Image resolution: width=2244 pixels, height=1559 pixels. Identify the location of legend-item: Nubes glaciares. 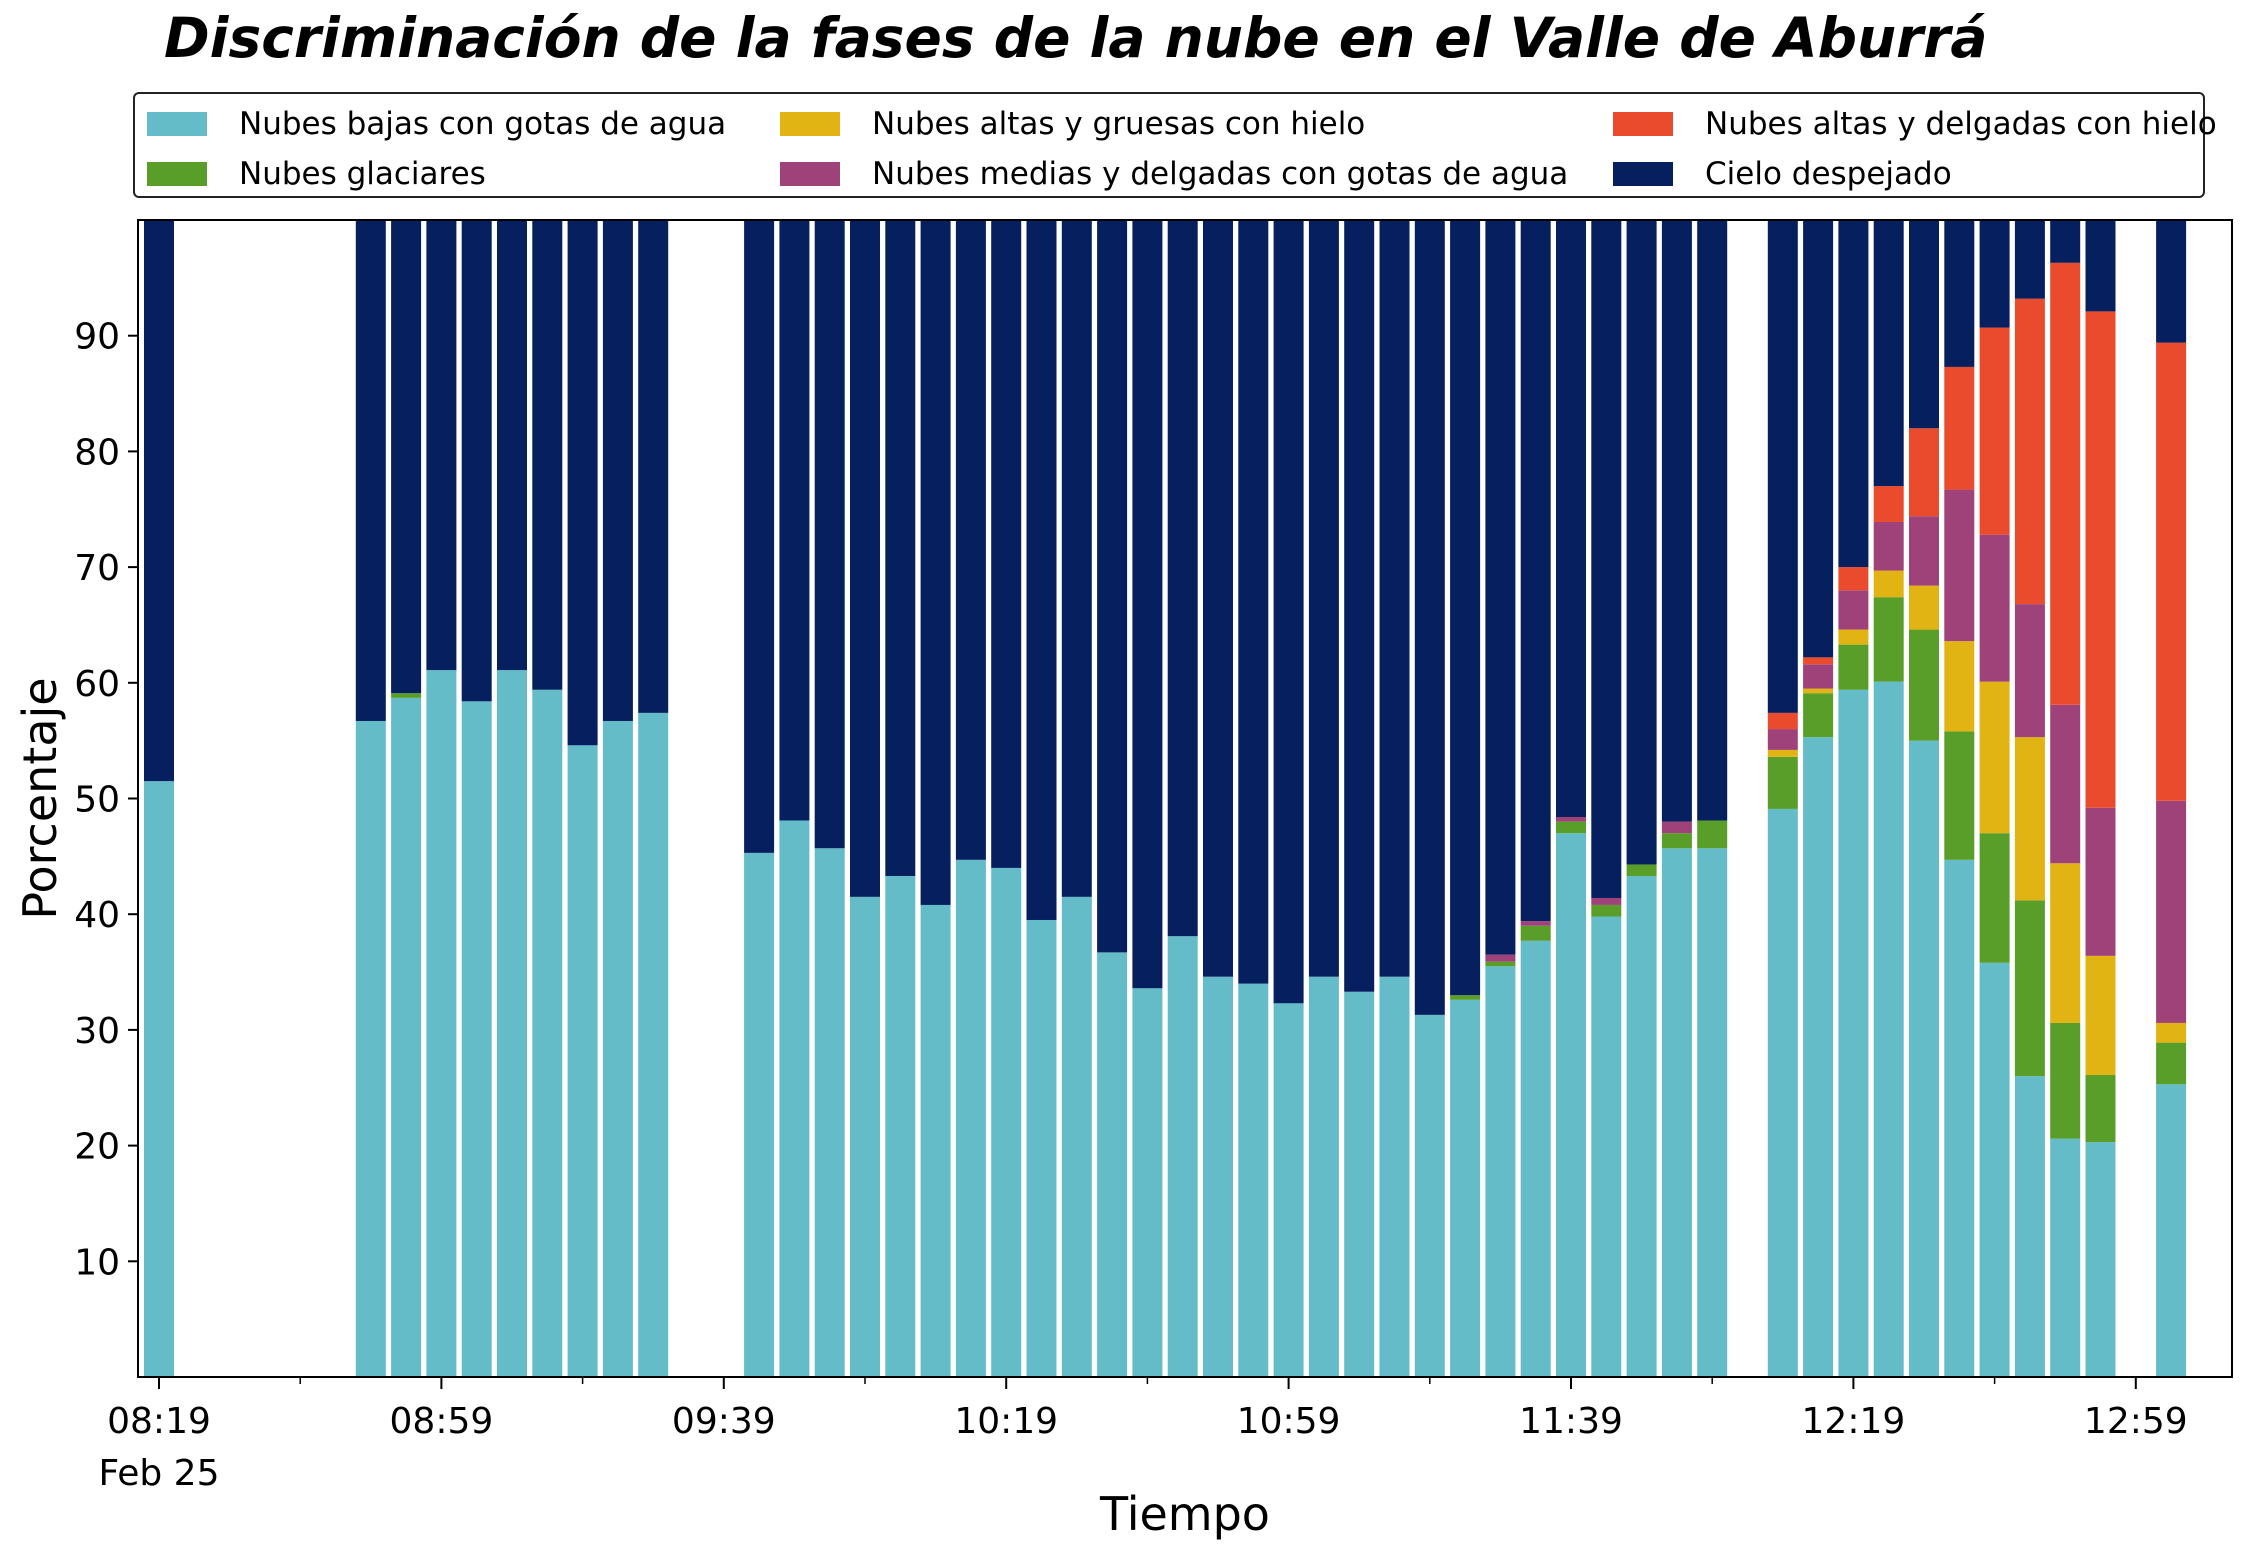
(316, 174).